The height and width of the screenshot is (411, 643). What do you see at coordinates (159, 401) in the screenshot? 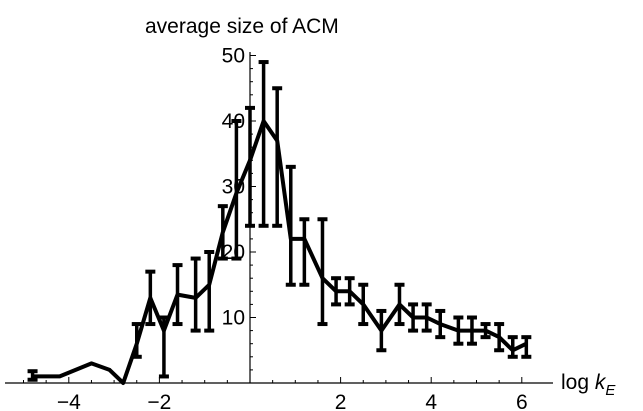
I see `x-tick-label: −2` at bounding box center [159, 401].